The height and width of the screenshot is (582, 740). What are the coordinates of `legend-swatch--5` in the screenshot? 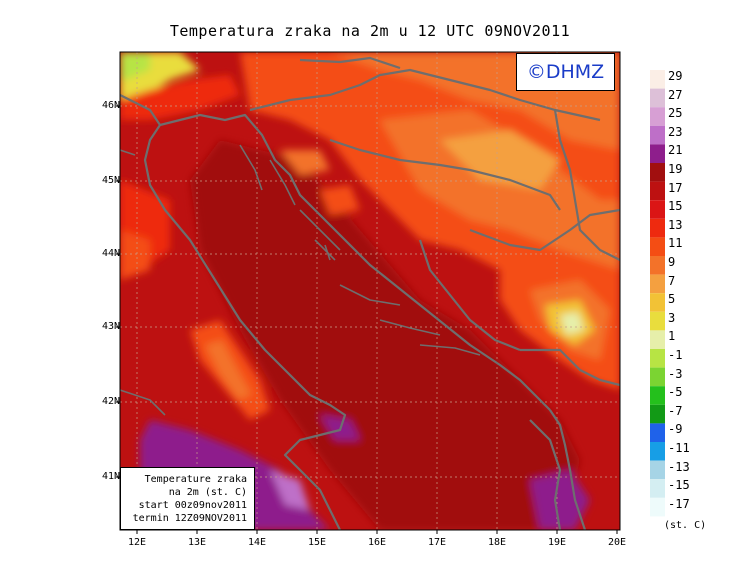 It's located at (657, 395).